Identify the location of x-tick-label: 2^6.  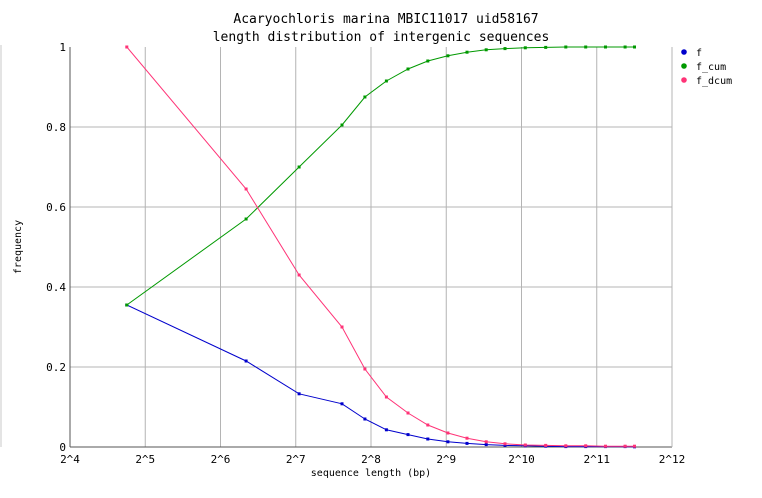
(221, 459).